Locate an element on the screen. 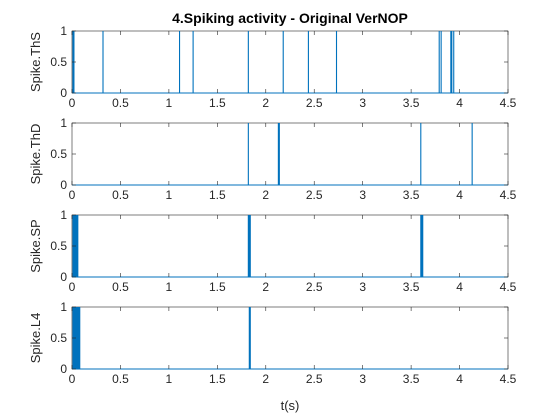  y-axis-label: Spike.ThS is located at coordinates (35, 62).